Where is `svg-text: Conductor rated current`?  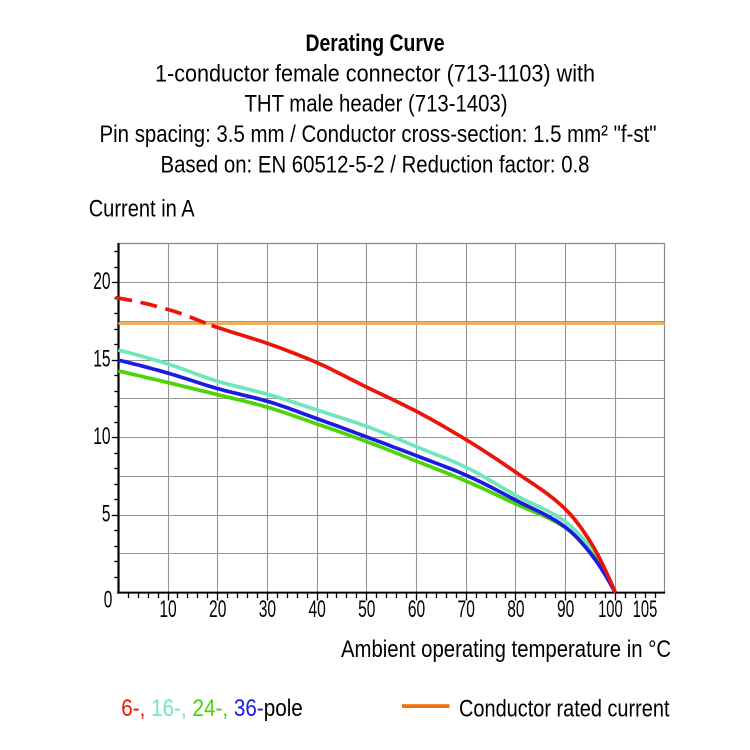 svg-text: Conductor rated current is located at coordinates (564, 708).